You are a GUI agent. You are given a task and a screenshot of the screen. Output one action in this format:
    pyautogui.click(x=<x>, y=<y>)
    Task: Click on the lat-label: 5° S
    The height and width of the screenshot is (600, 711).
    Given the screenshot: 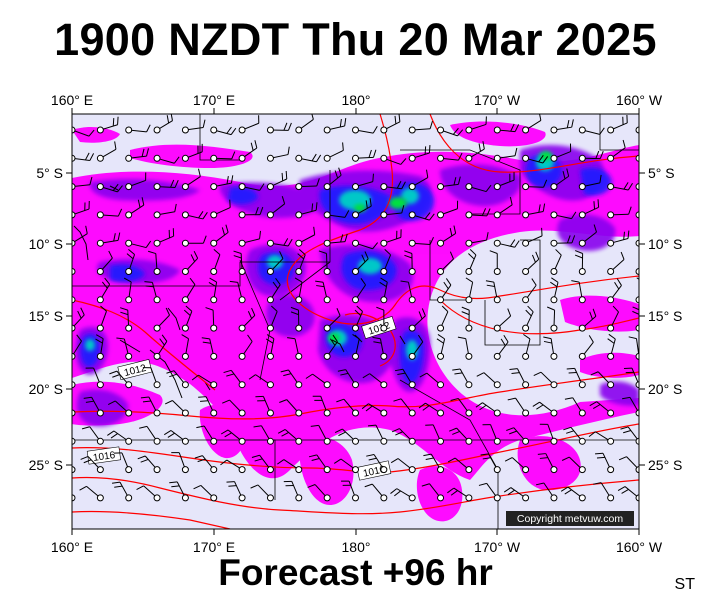 What is the action you would take?
    pyautogui.click(x=661, y=173)
    